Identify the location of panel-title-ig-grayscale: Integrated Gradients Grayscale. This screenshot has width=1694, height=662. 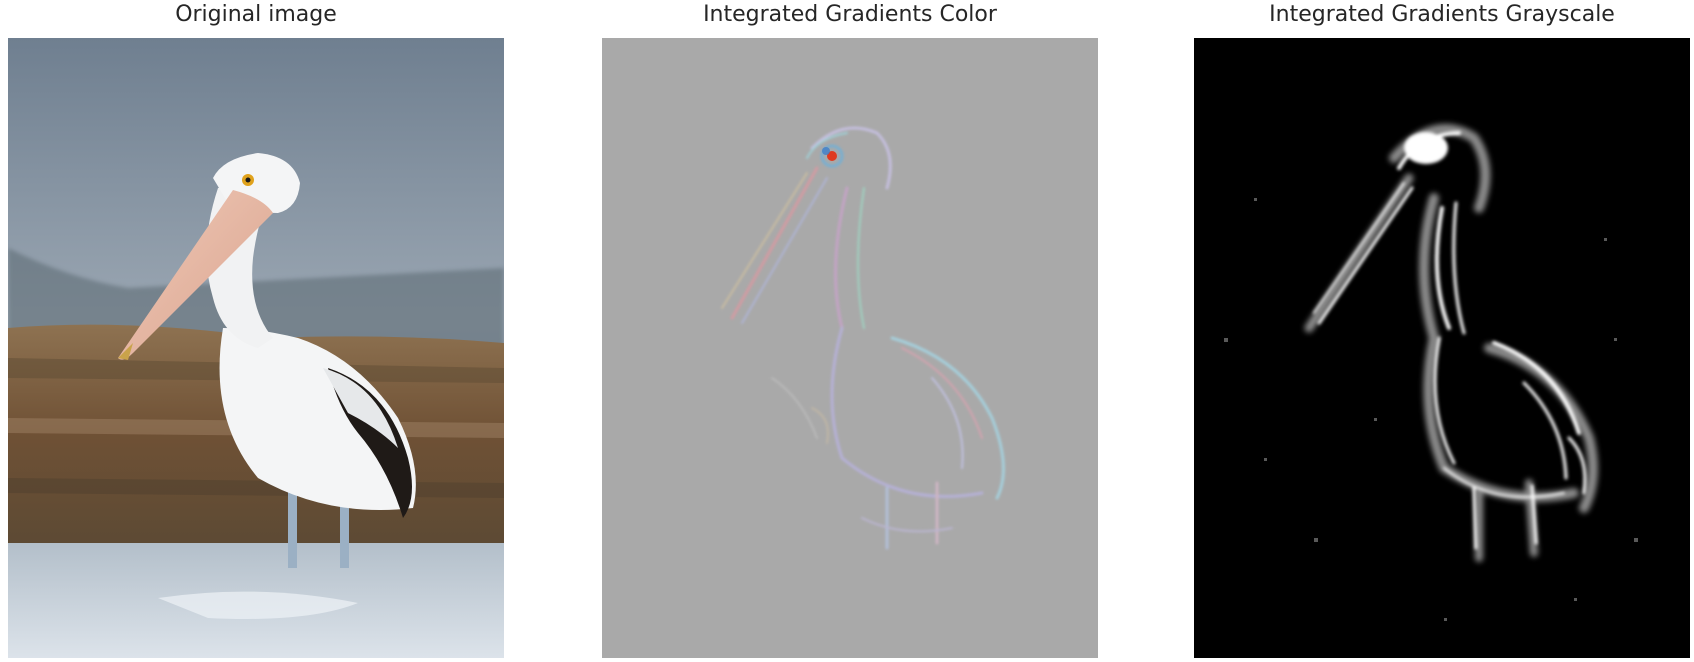
(1442, 14).